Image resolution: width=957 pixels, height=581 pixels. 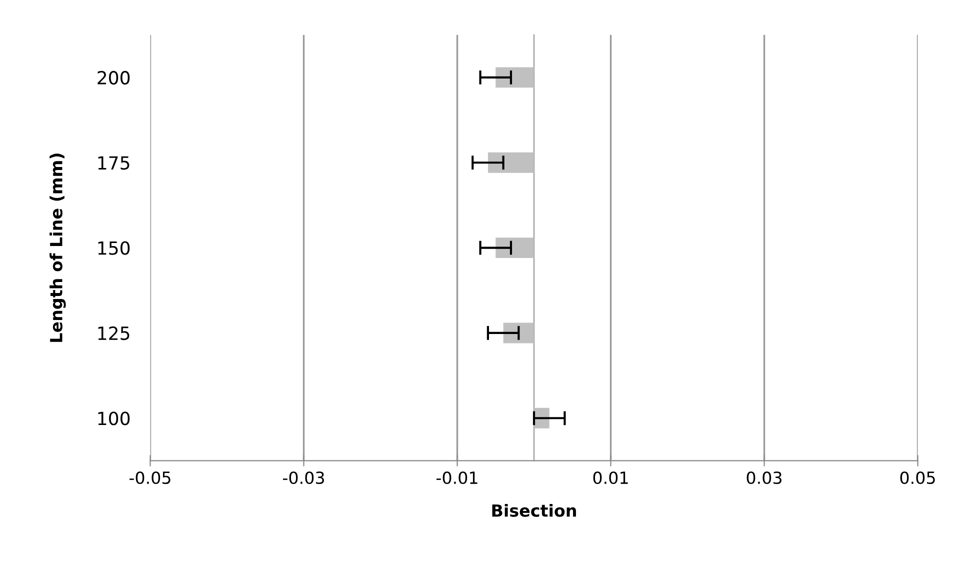 I want to click on y-tick-label: 125, so click(x=114, y=333).